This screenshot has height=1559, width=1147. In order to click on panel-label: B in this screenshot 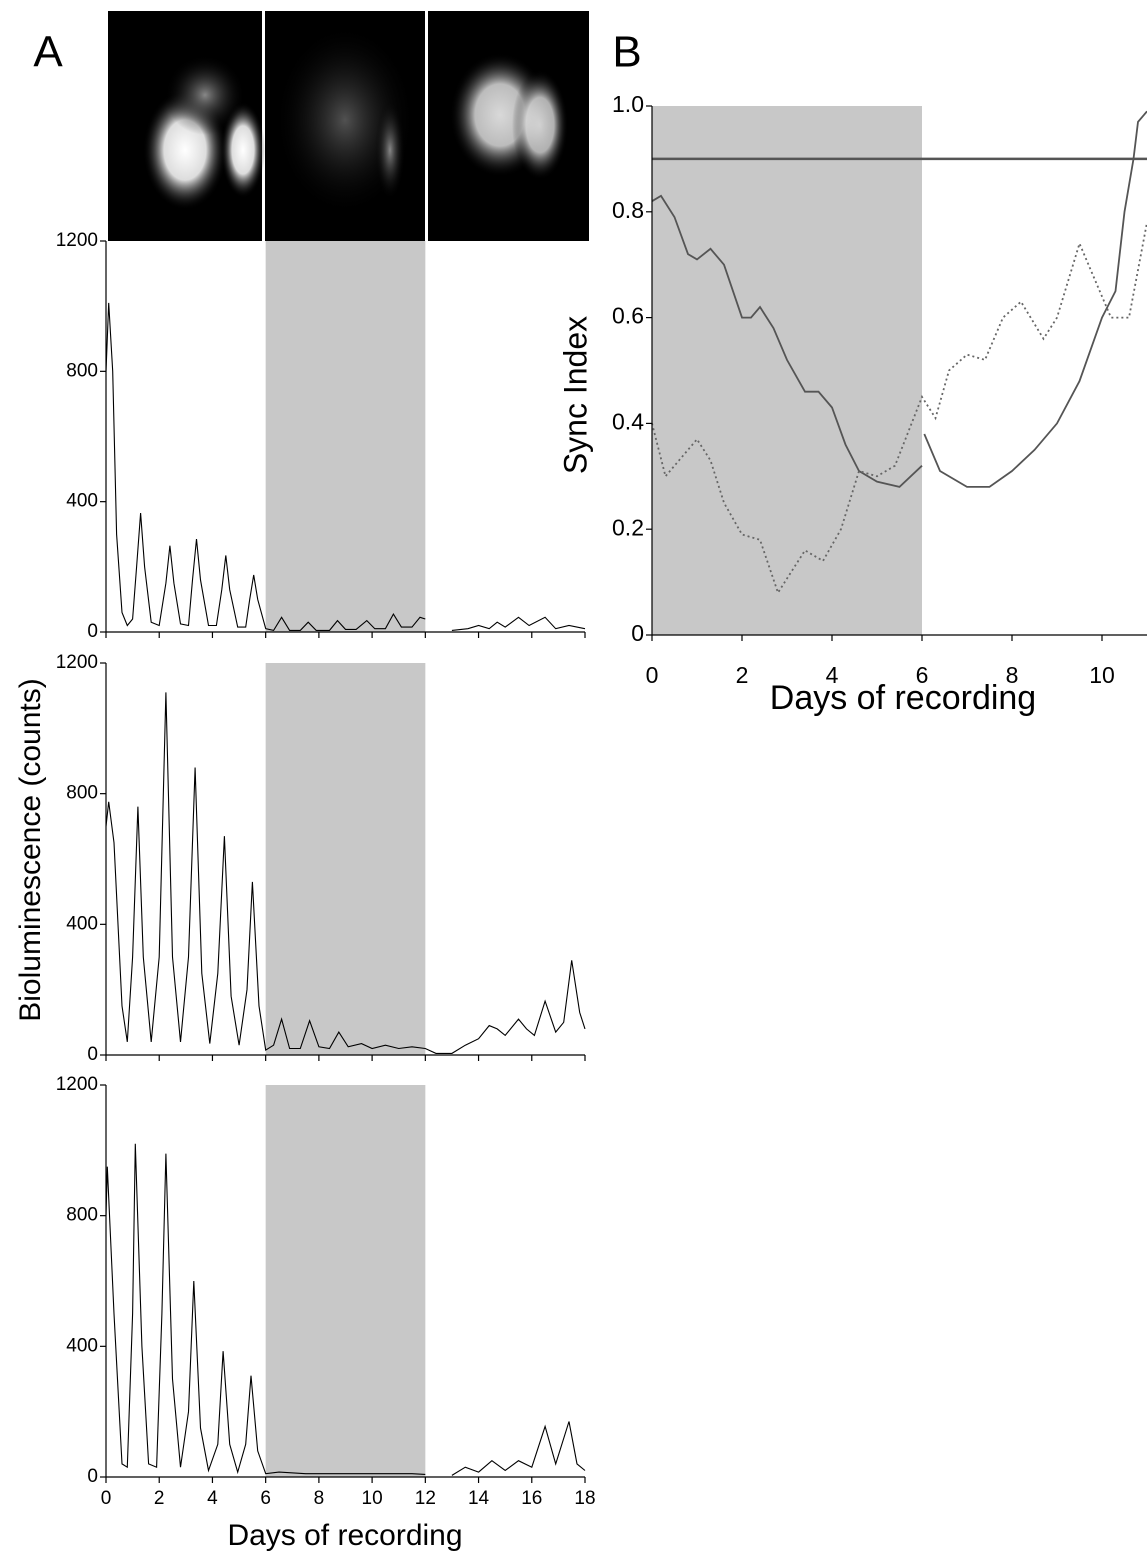, I will do `click(626, 52)`.